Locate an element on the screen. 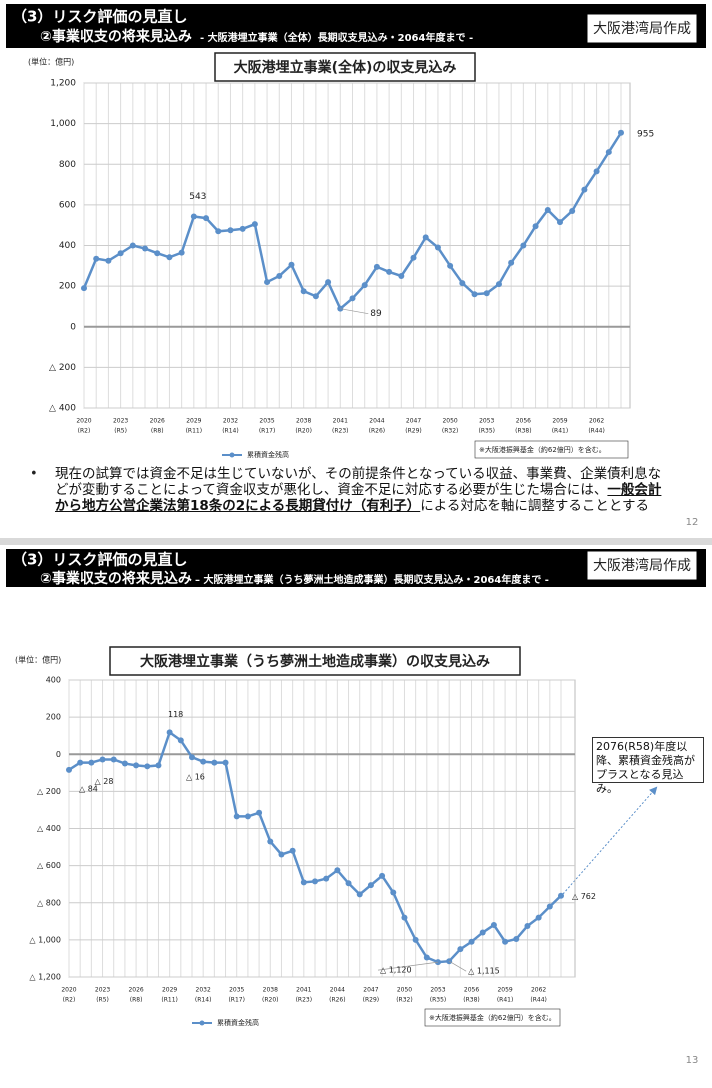 This screenshot has width=712, height=1088. x-tick-label: 2044 is located at coordinates (337, 990).